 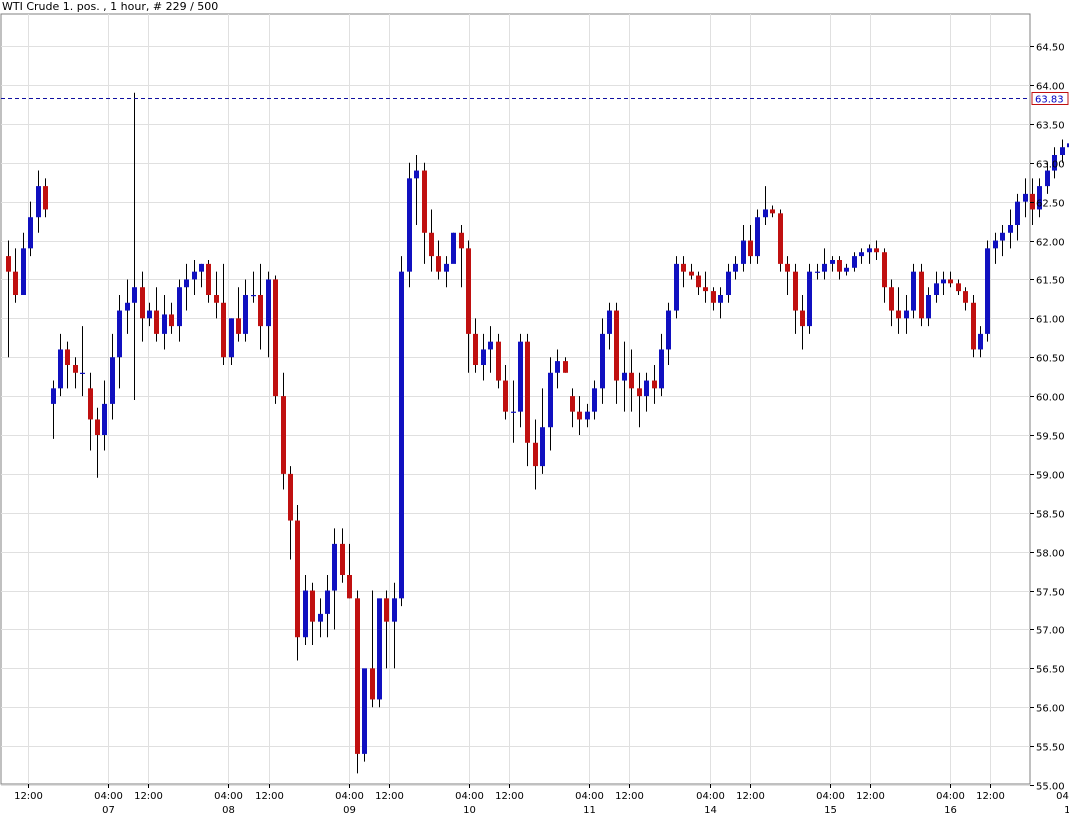 What do you see at coordinates (589, 810) in the screenshot?
I see `x-tick-date: 11` at bounding box center [589, 810].